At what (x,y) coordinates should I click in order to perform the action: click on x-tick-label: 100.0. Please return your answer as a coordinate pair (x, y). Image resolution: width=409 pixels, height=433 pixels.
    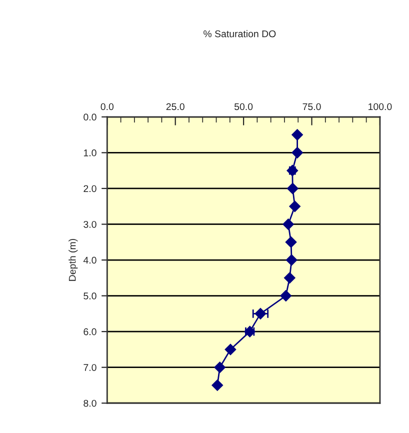
    Looking at the image, I should click on (380, 106).